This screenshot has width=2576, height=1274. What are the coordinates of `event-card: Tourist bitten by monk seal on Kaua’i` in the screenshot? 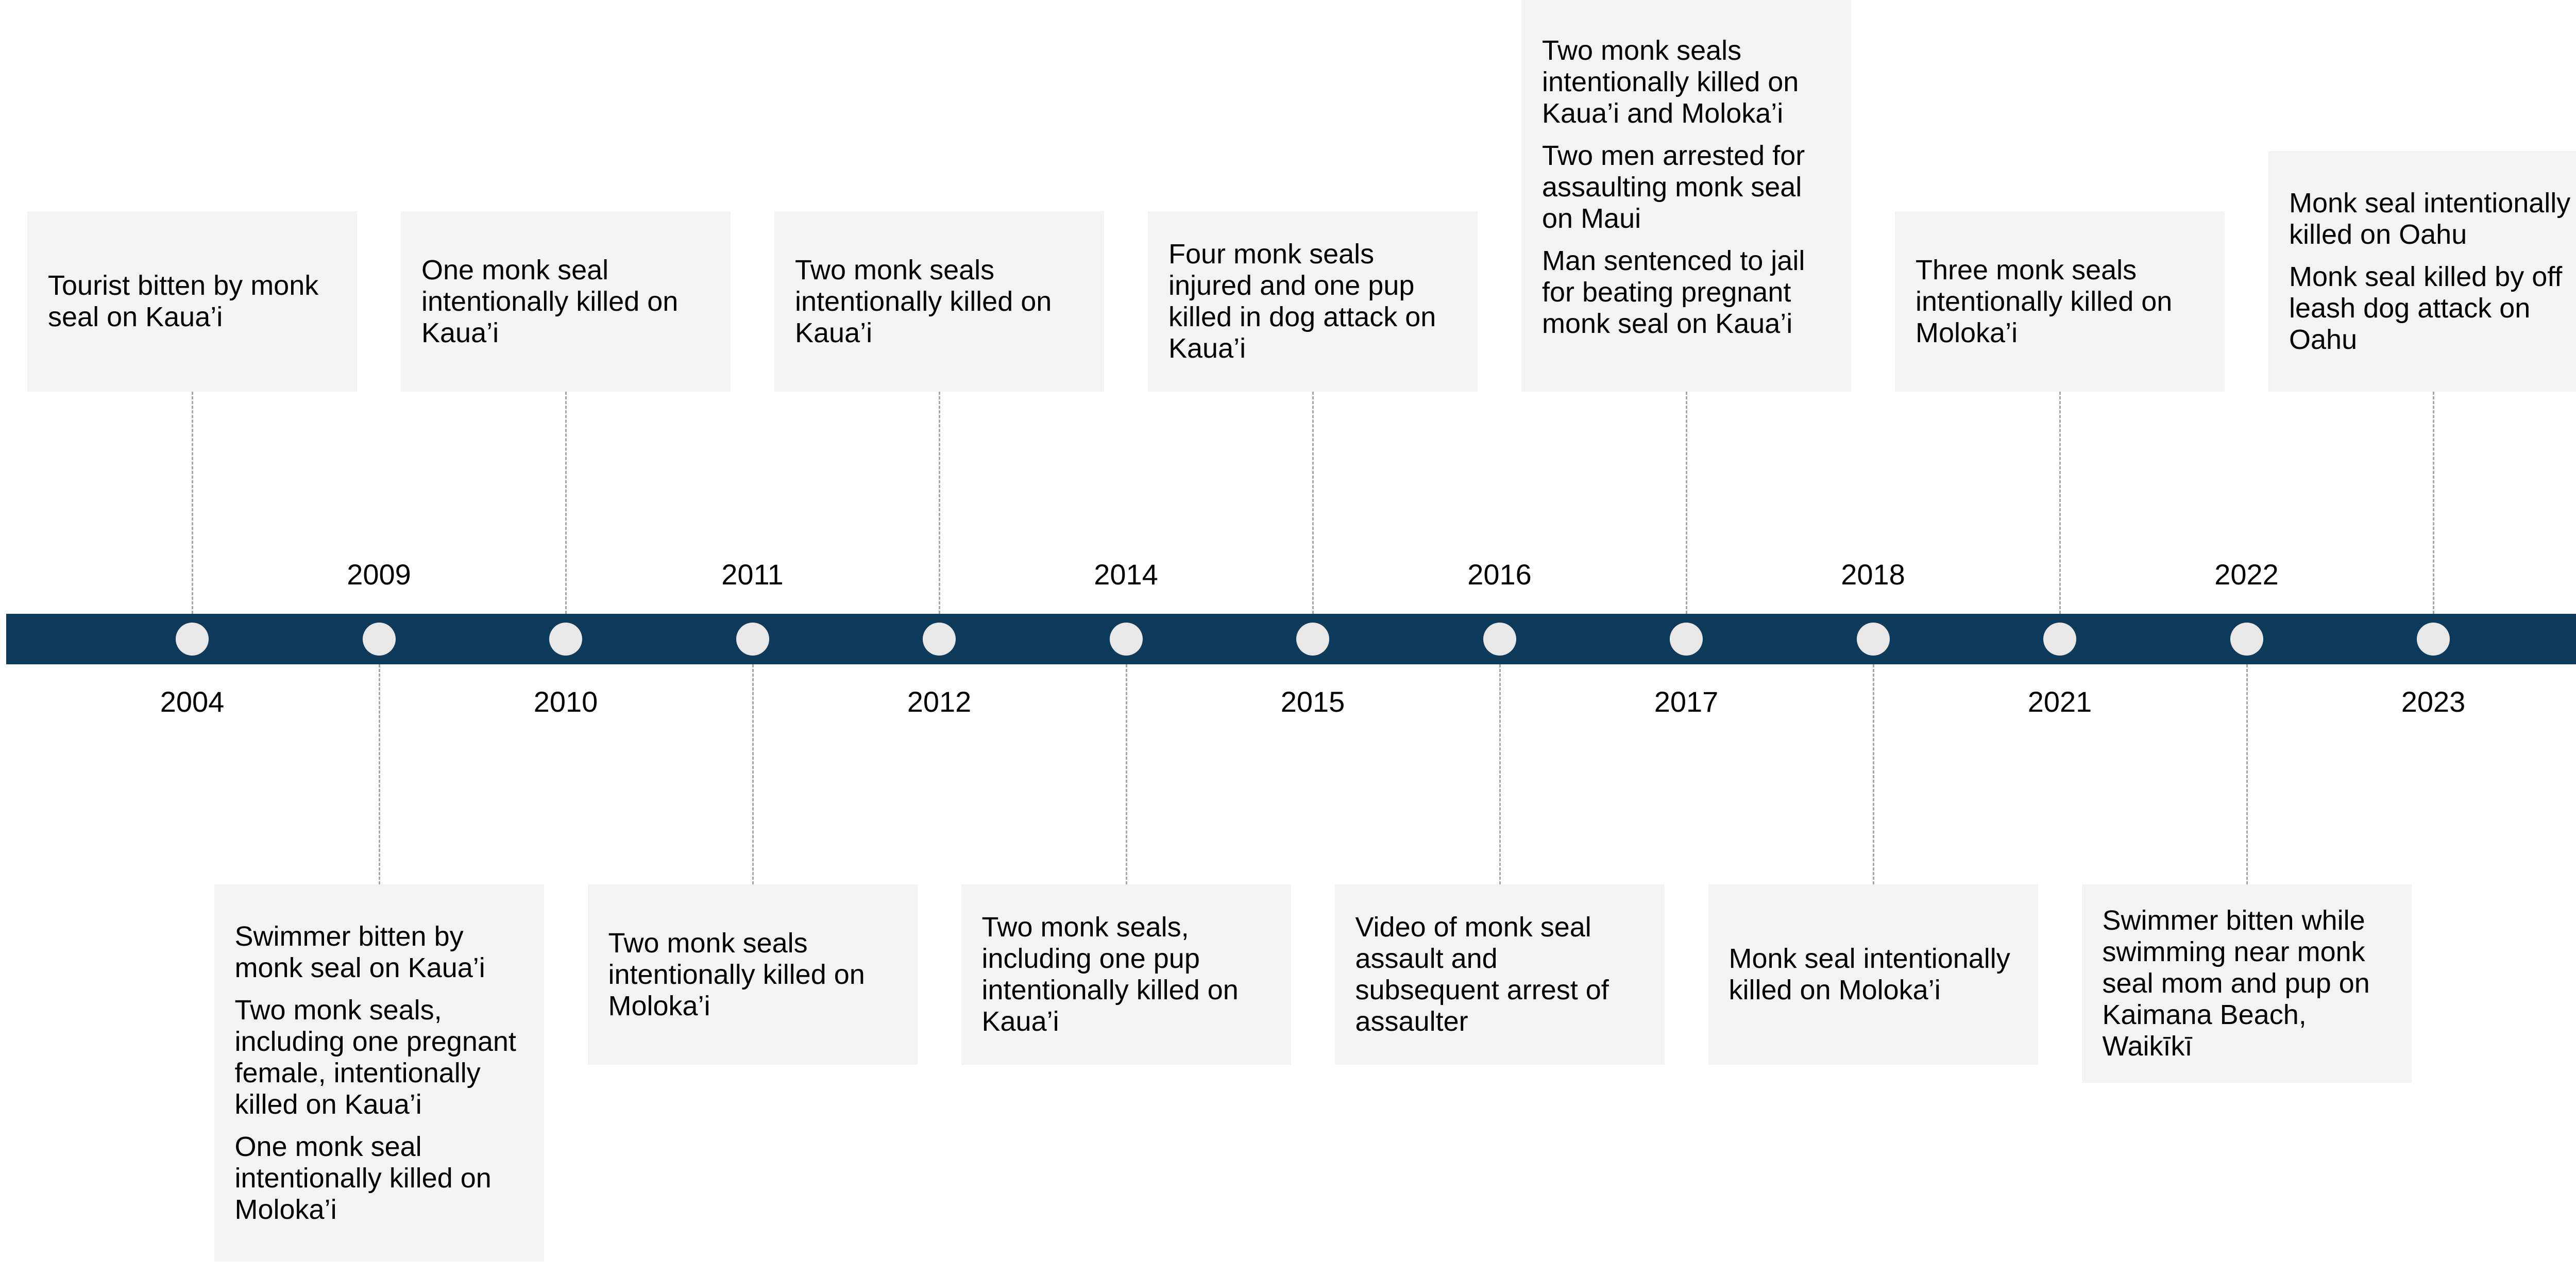 It's located at (192, 301).